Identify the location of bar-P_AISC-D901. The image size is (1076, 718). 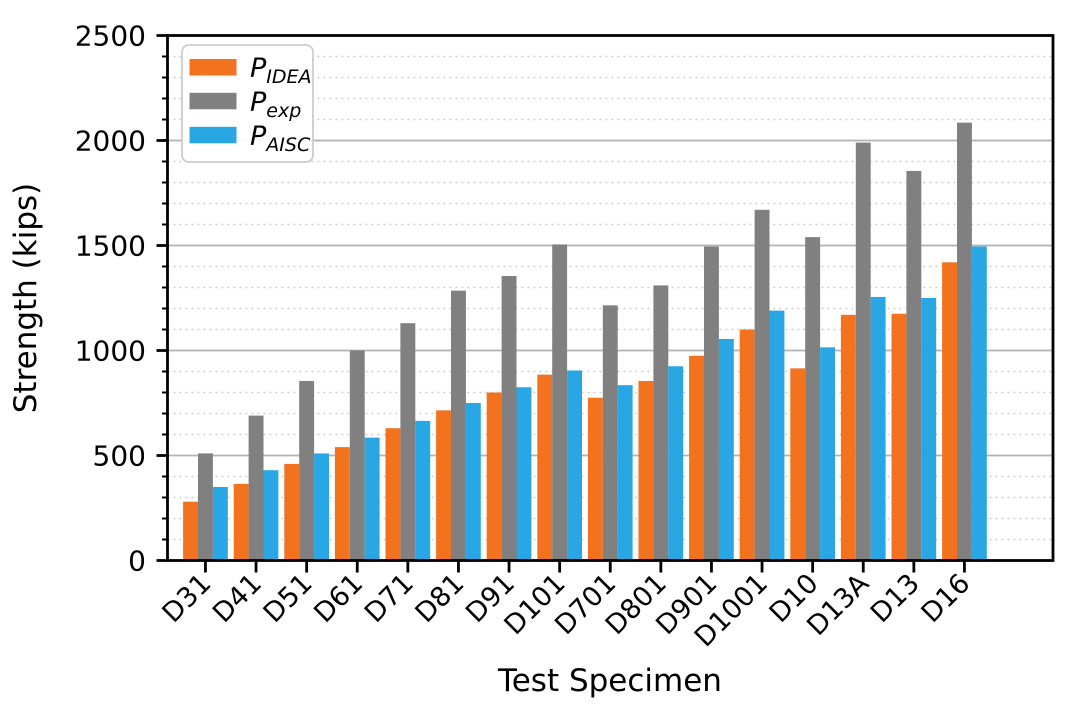
(726, 449).